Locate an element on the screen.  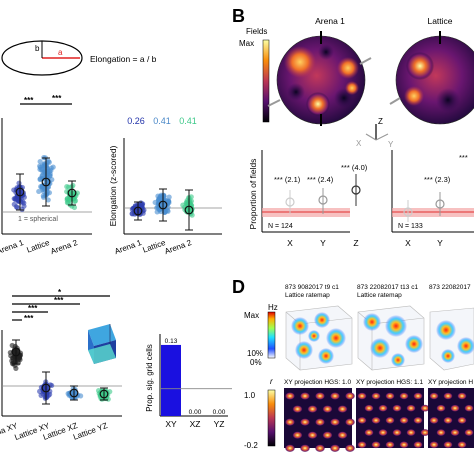
prop-ann-z-lattice: *** is located at coordinates (463, 157).